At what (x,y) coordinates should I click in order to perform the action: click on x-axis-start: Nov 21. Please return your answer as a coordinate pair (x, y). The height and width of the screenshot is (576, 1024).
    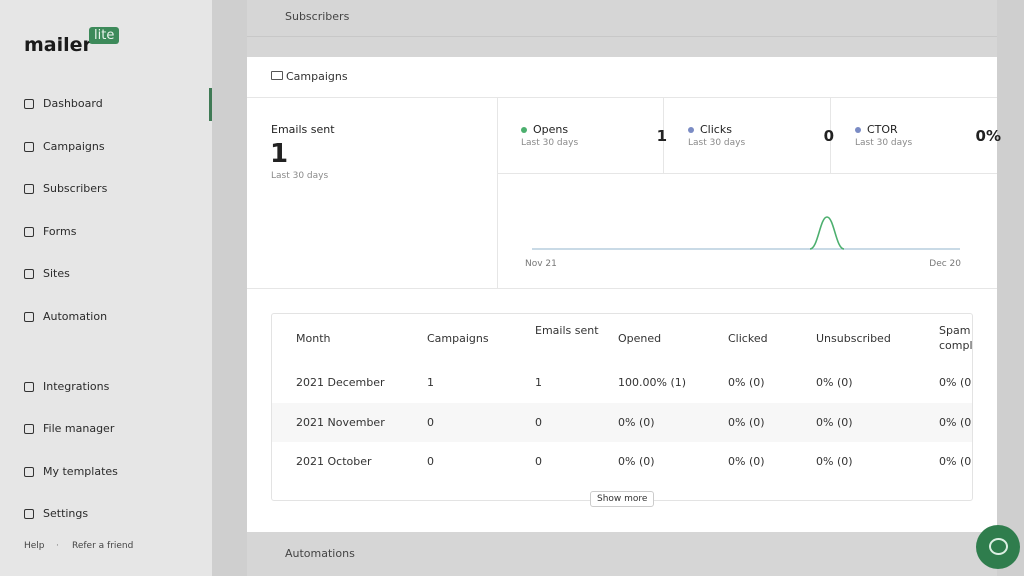
    Looking at the image, I should click on (541, 264).